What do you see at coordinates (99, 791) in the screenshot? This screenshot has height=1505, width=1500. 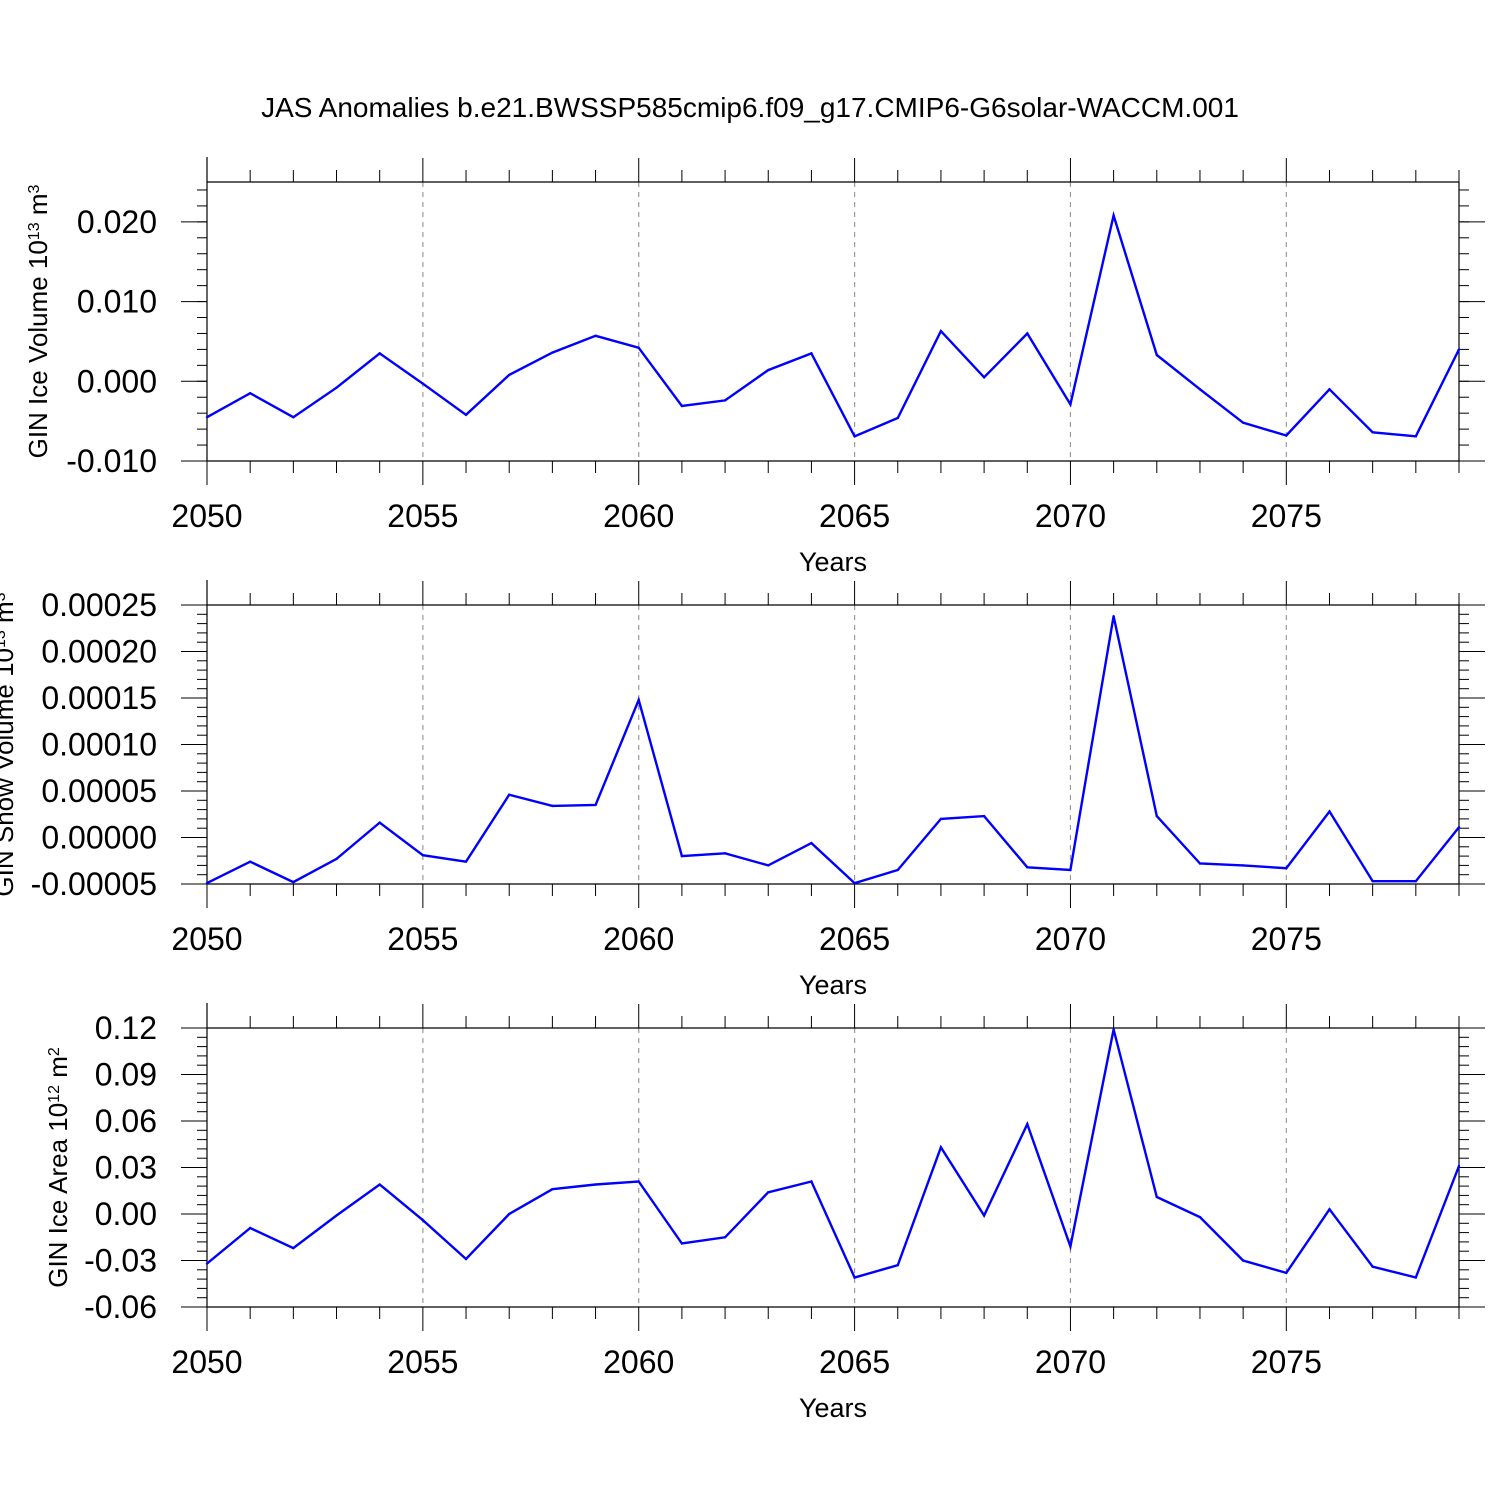 I see `y-tick-label: 0.00005` at bounding box center [99, 791].